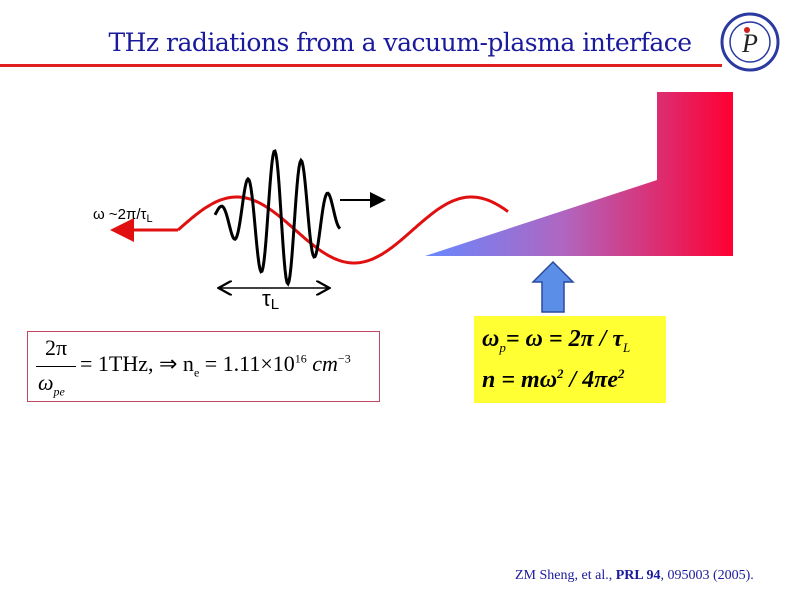 The height and width of the screenshot is (600, 800). Describe the element at coordinates (556, 340) in the screenshot. I see `resonance-line-1: ωp= ω = 2π / τL` at that location.